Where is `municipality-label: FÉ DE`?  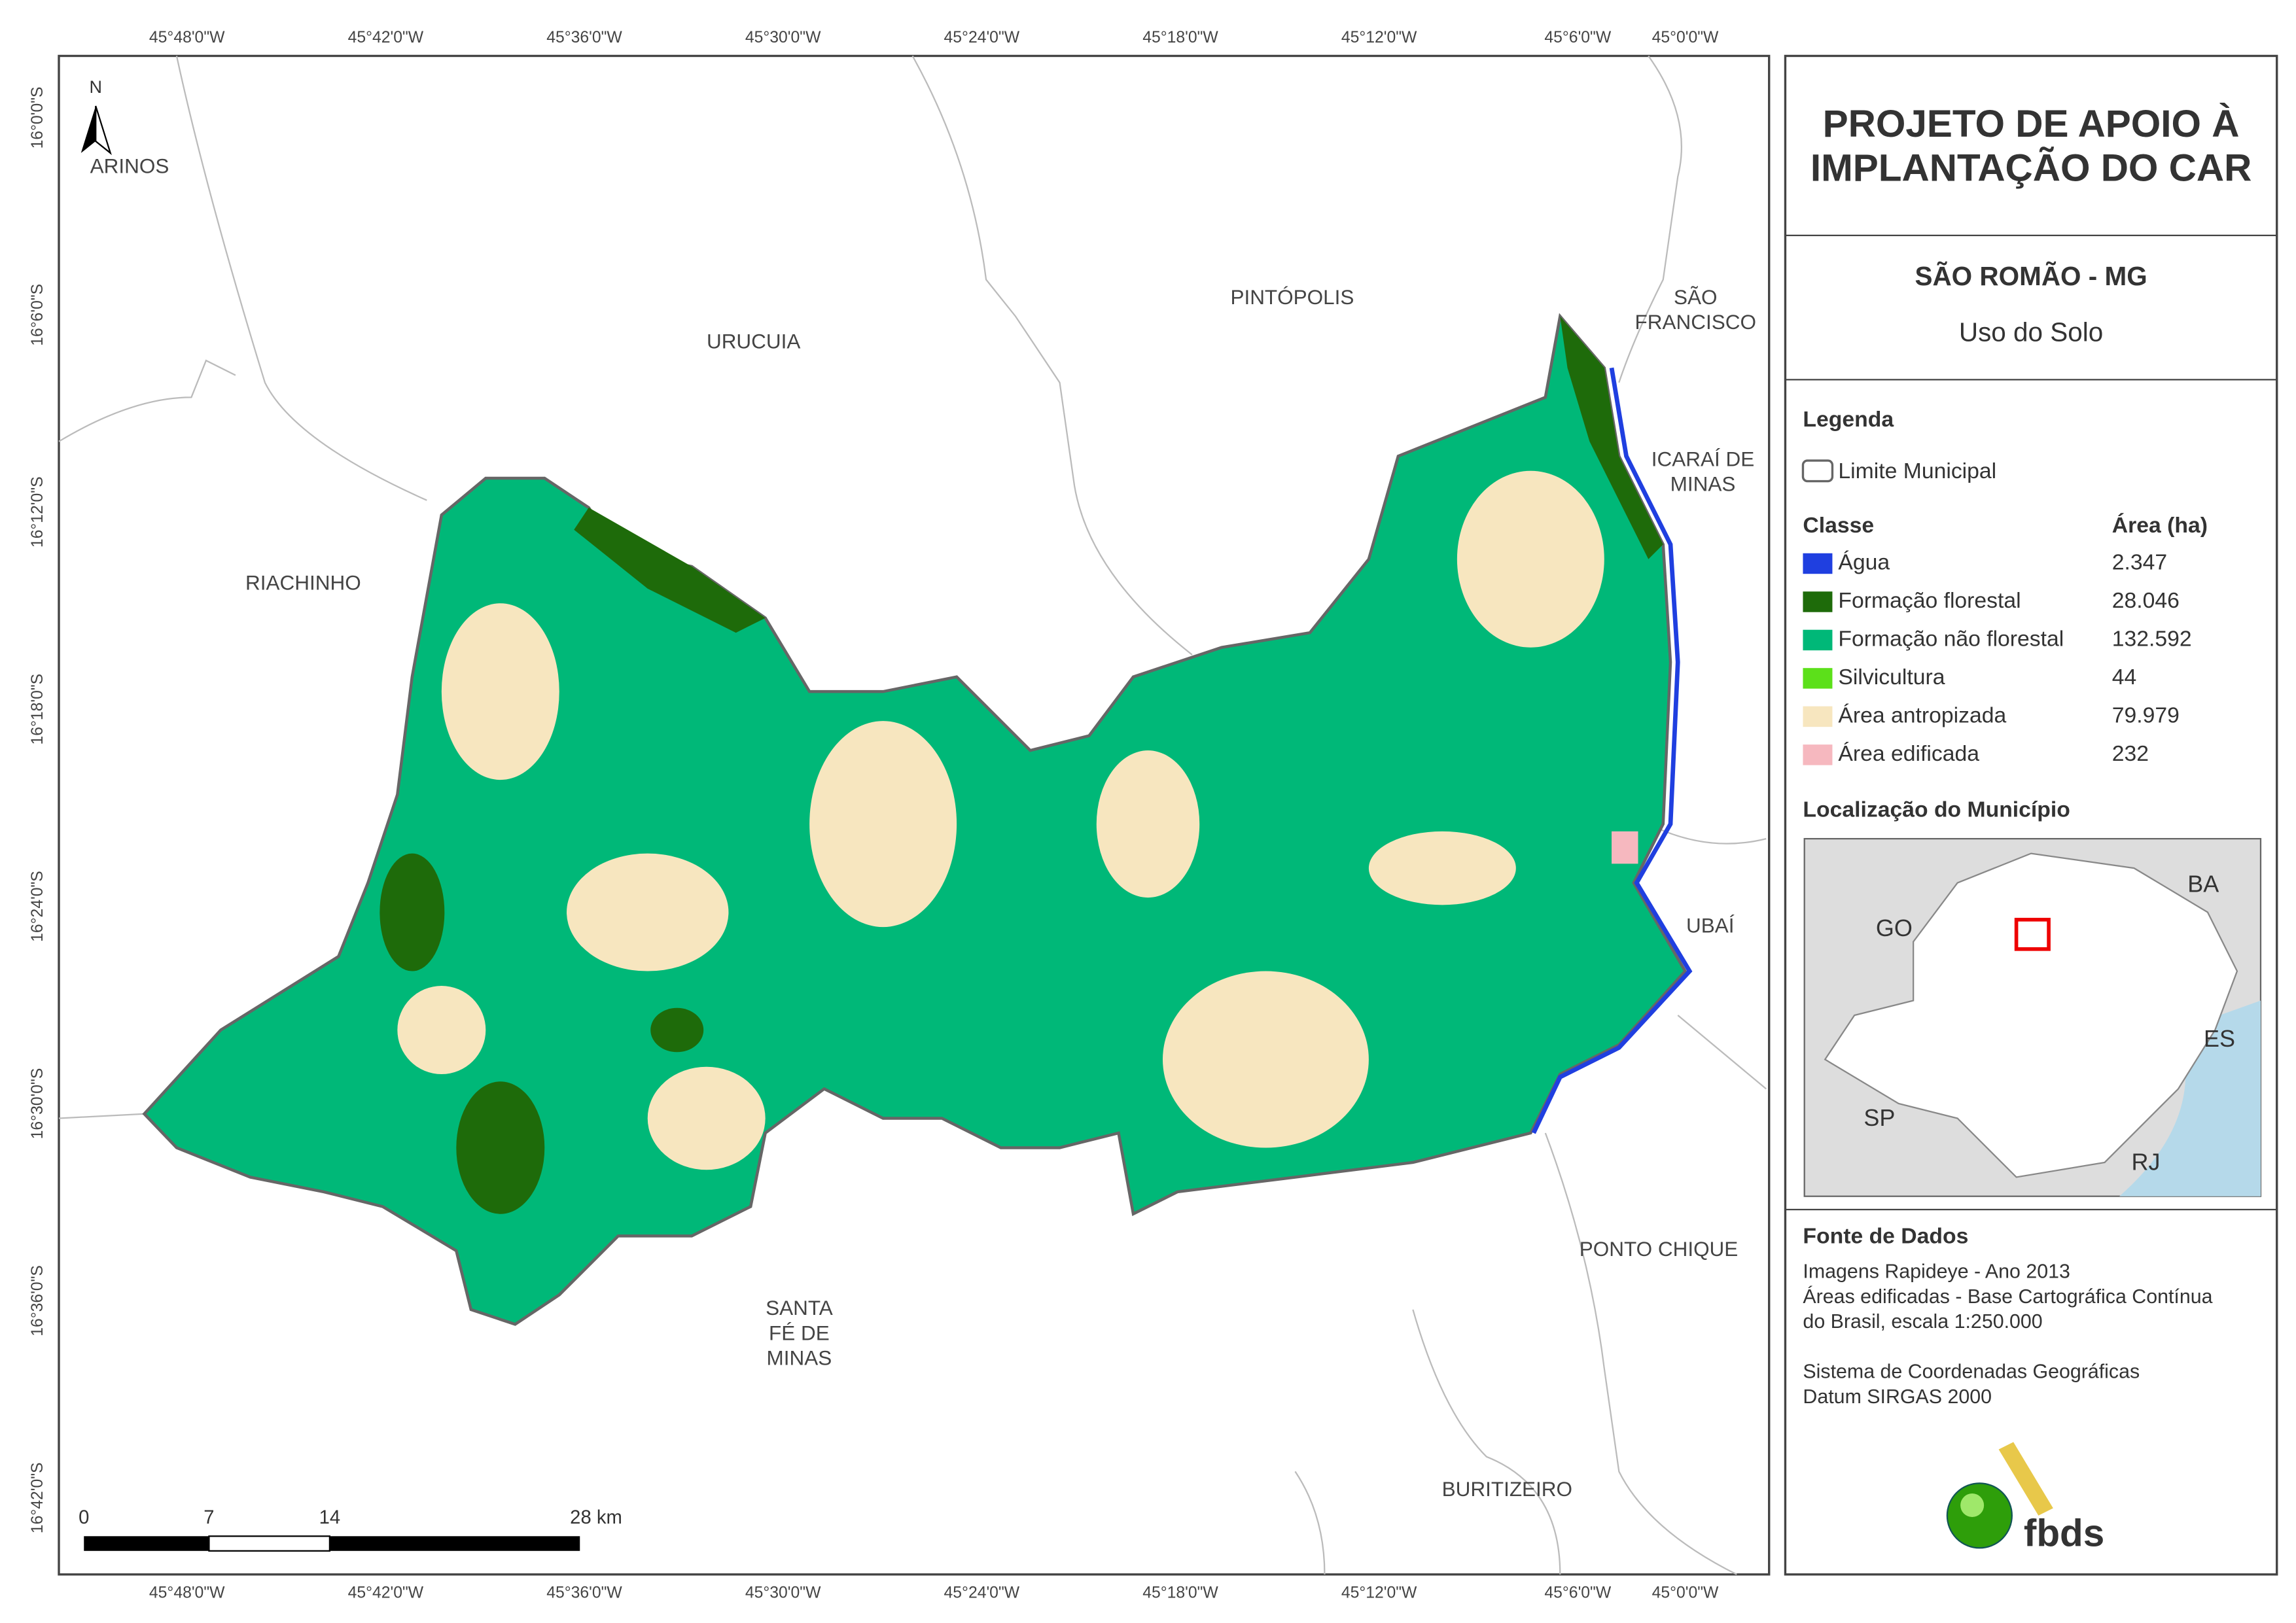 municipality-label: FÉ DE is located at coordinates (800, 1333).